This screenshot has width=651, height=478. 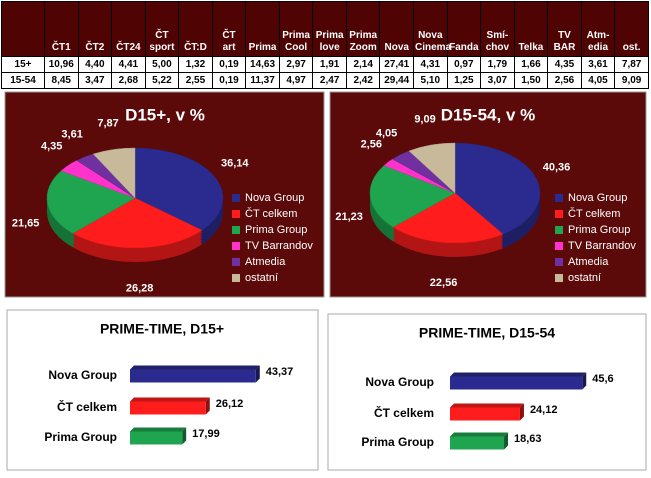 I want to click on column-header: ČT24, so click(x=128, y=29).